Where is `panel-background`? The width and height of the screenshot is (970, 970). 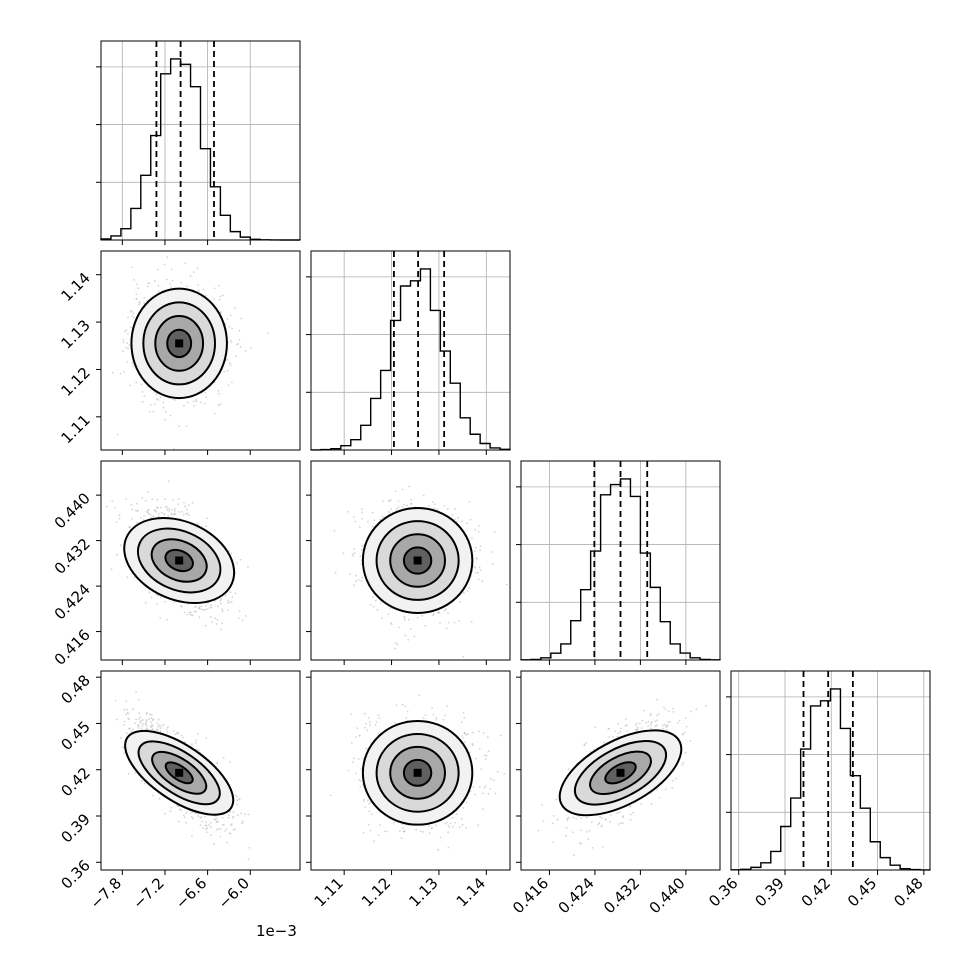
panel-background is located at coordinates (620, 560).